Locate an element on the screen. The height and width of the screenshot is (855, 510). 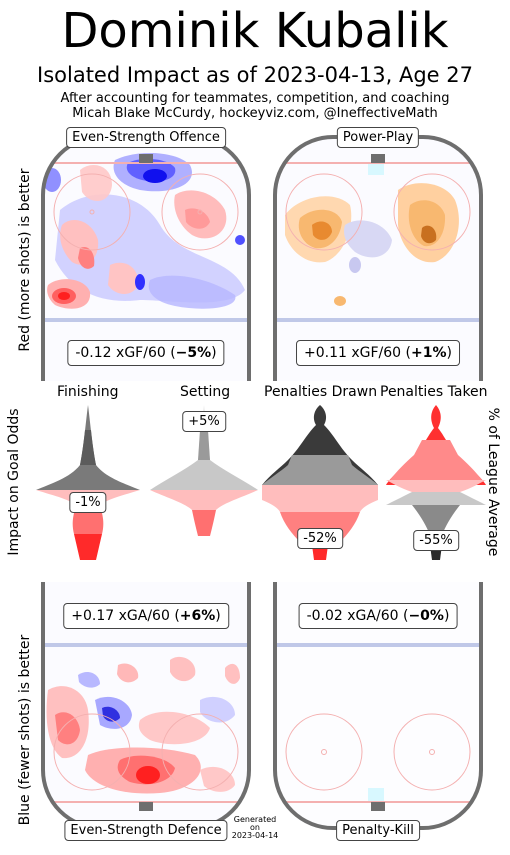
panel-title-even-strength-defence: Even-Strength Defence is located at coordinates (146, 830).